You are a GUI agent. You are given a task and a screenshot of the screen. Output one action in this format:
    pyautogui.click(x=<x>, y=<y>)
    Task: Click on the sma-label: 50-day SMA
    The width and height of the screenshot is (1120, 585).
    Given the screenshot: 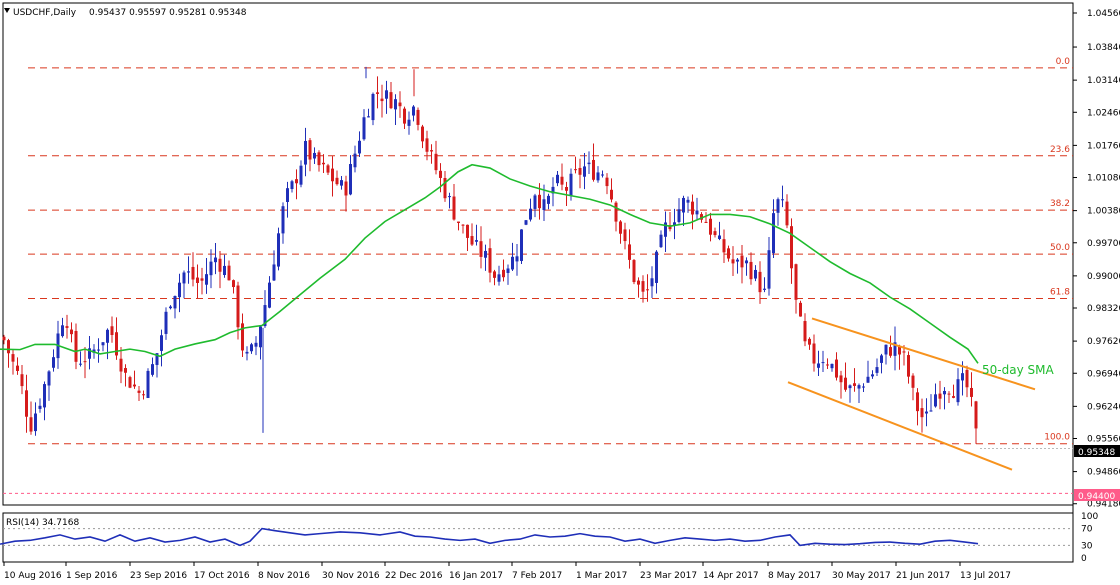 What is the action you would take?
    pyautogui.click(x=1018, y=370)
    